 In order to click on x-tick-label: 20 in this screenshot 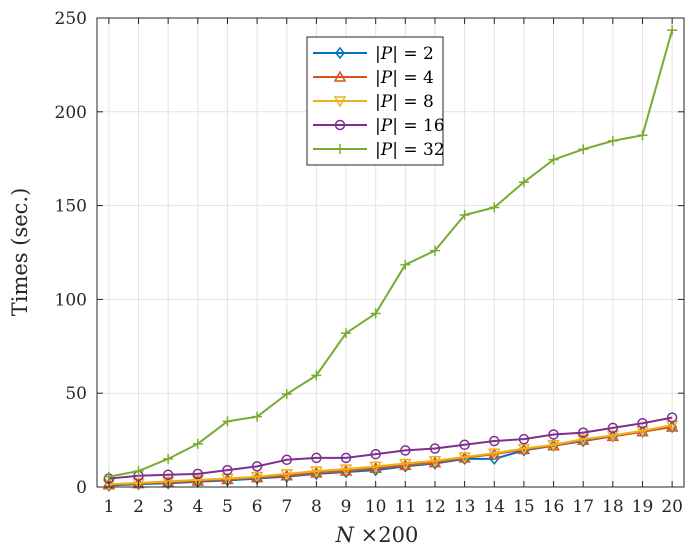, I will do `click(672, 507)`.